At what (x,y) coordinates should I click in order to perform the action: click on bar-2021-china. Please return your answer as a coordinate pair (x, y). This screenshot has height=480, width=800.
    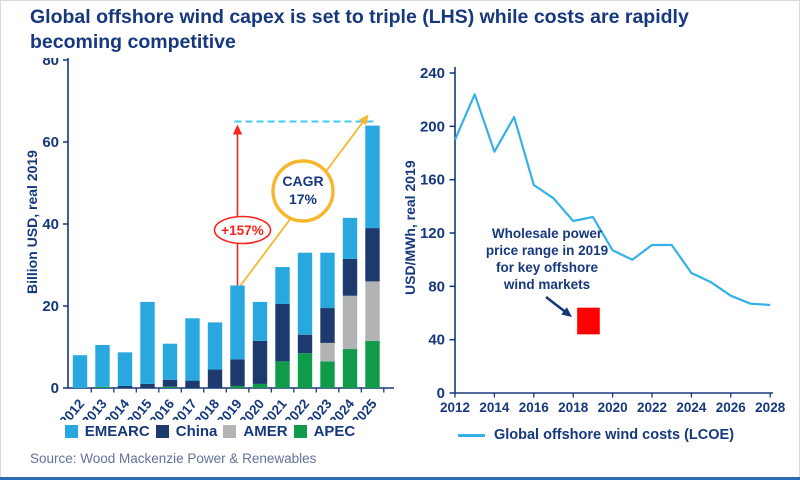
    Looking at the image, I should click on (282, 332).